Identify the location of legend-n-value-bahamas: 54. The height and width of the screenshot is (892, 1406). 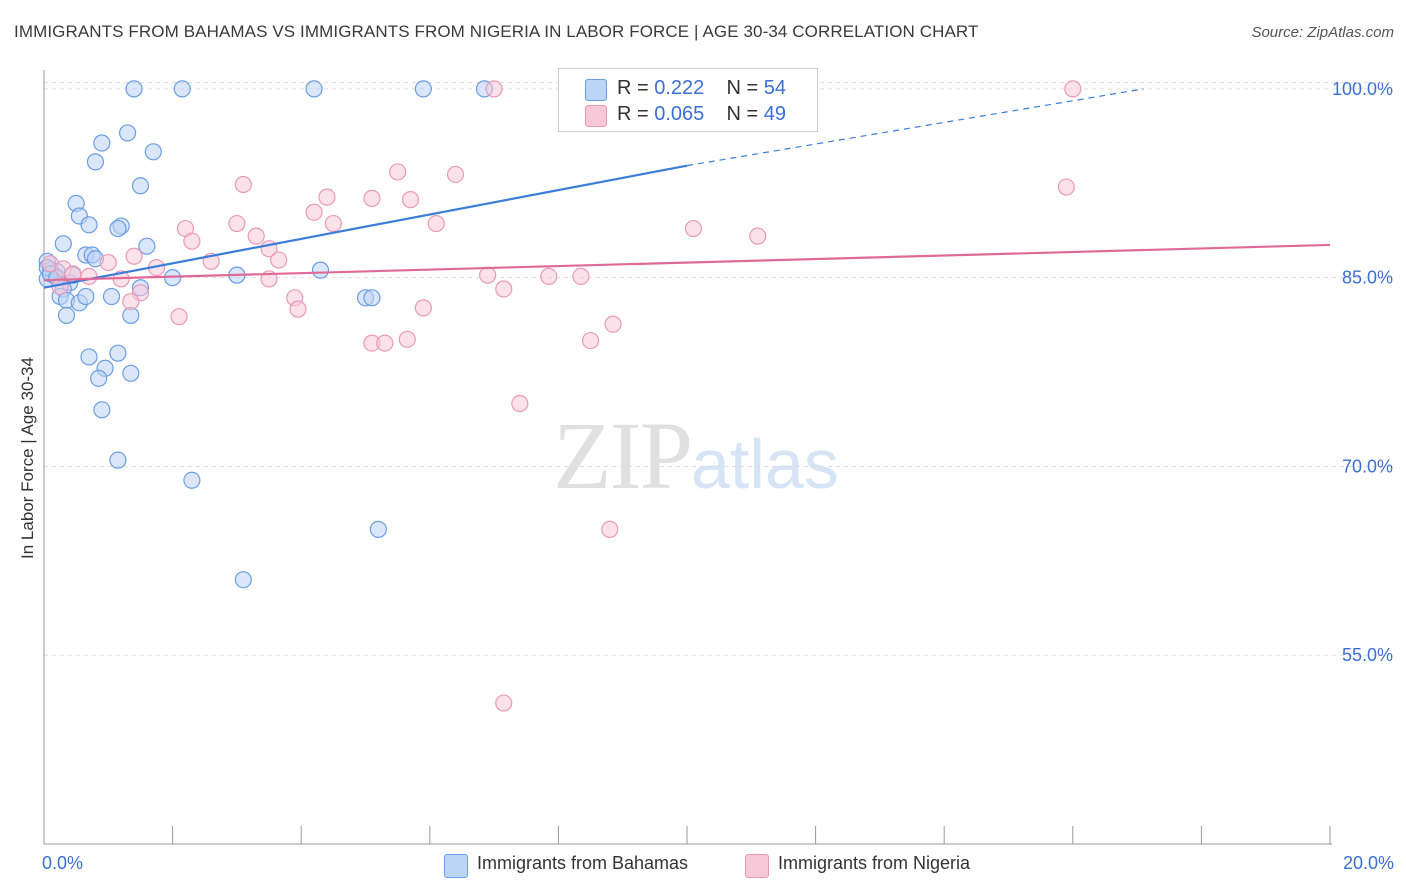
(775, 88).